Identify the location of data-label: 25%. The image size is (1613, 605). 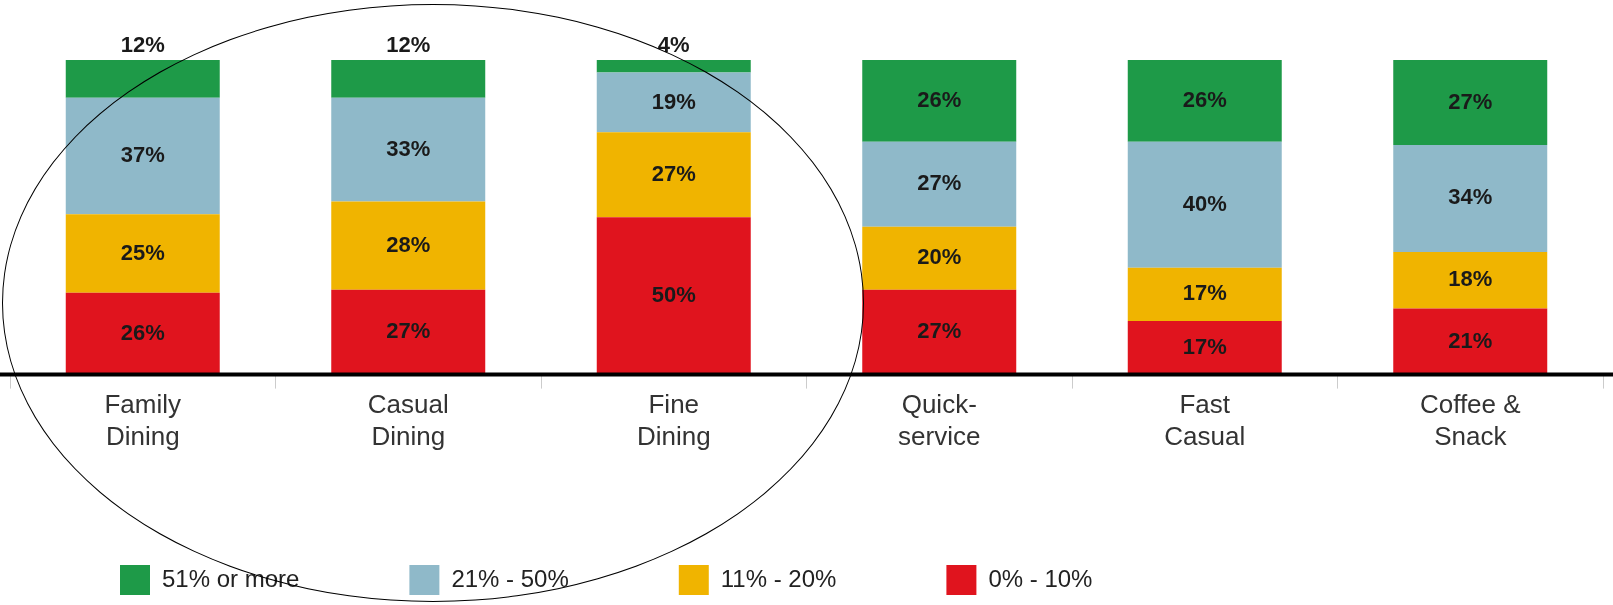
(142, 252).